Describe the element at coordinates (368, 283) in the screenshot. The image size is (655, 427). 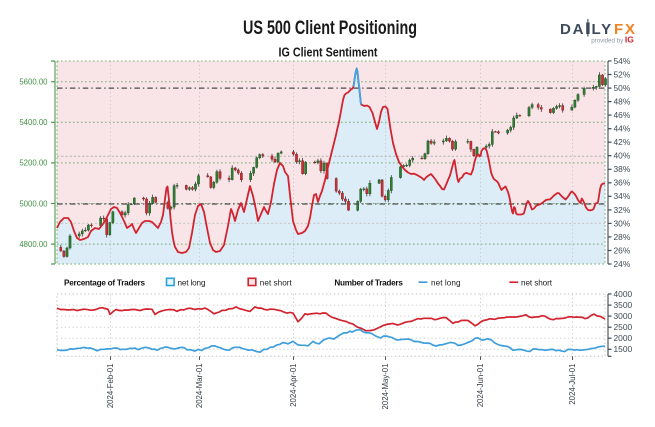
I see `svg-text: Number of Traders` at that location.